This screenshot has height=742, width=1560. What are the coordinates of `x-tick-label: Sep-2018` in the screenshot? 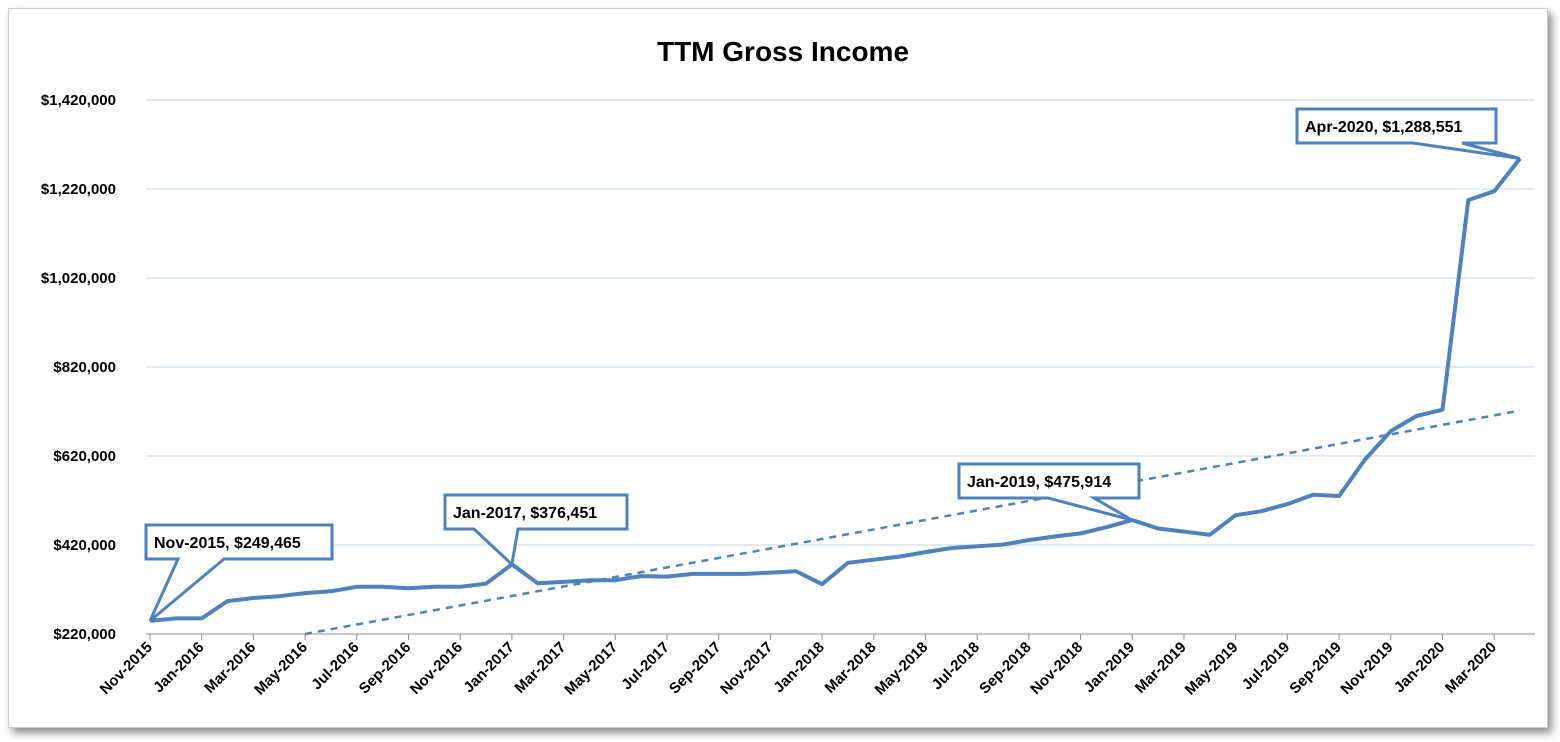 It's located at (1005, 668).